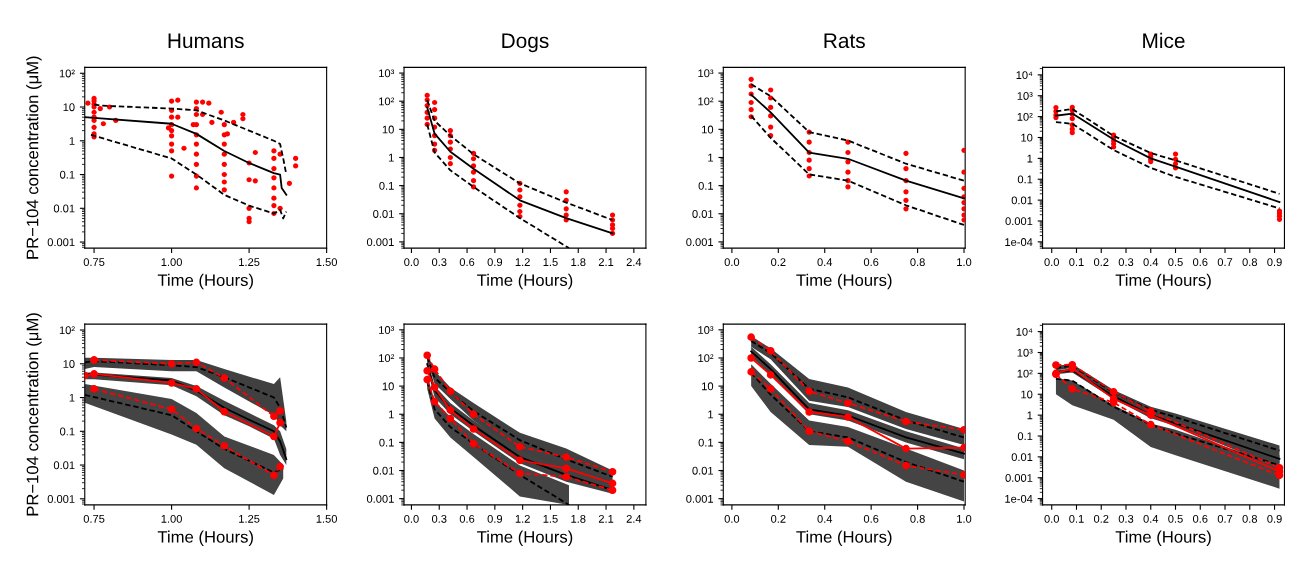 The image size is (1304, 561). What do you see at coordinates (206, 41) in the screenshot?
I see `chart-title: Humans` at bounding box center [206, 41].